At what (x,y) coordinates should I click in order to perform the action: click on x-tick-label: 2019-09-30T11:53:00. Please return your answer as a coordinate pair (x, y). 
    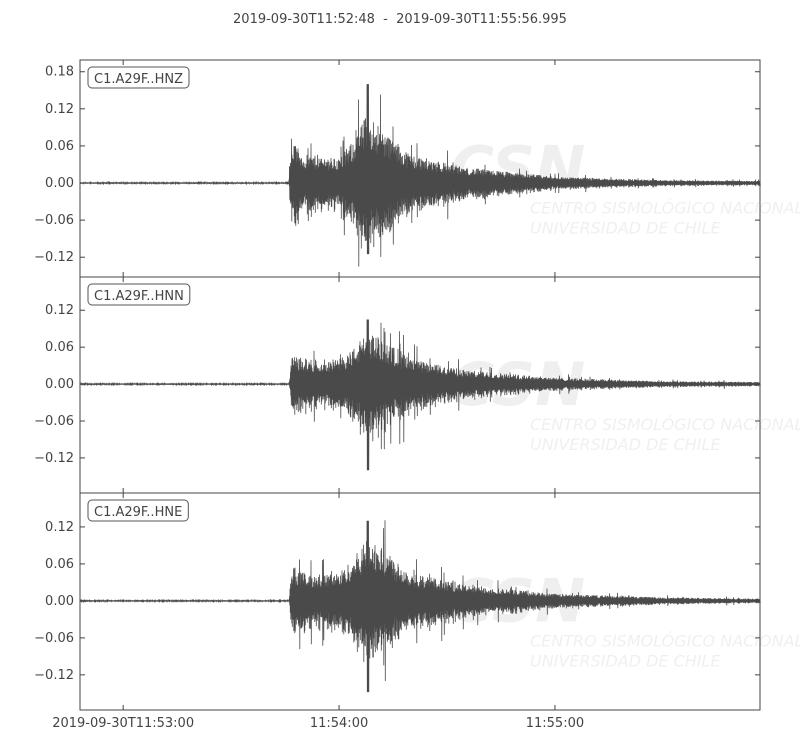
    Looking at the image, I should click on (123, 723).